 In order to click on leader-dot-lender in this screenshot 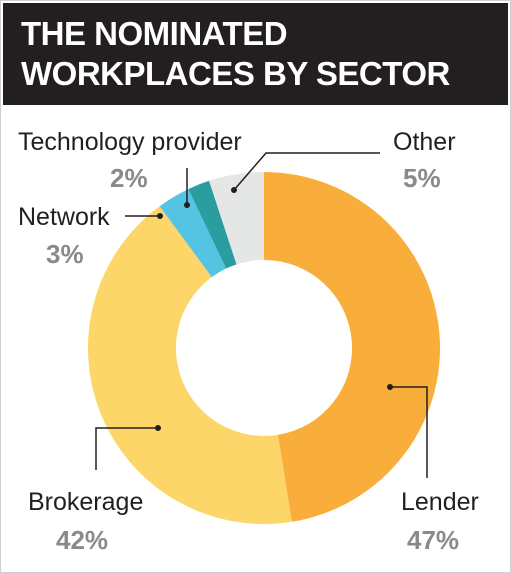, I will do `click(390, 387)`.